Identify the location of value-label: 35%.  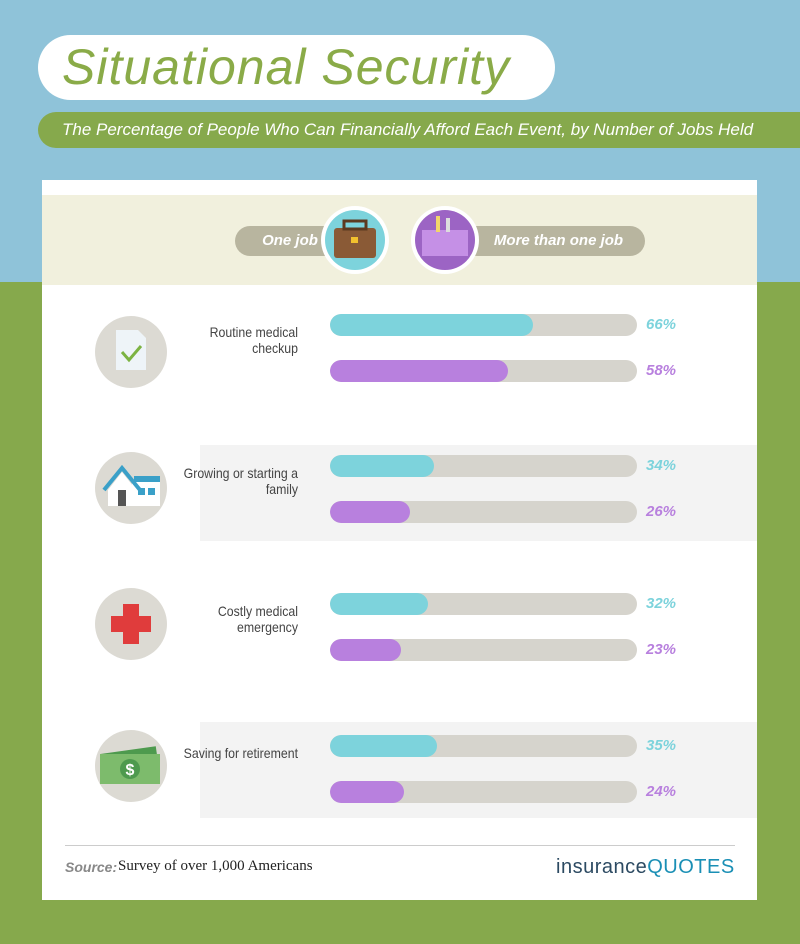
(661, 745).